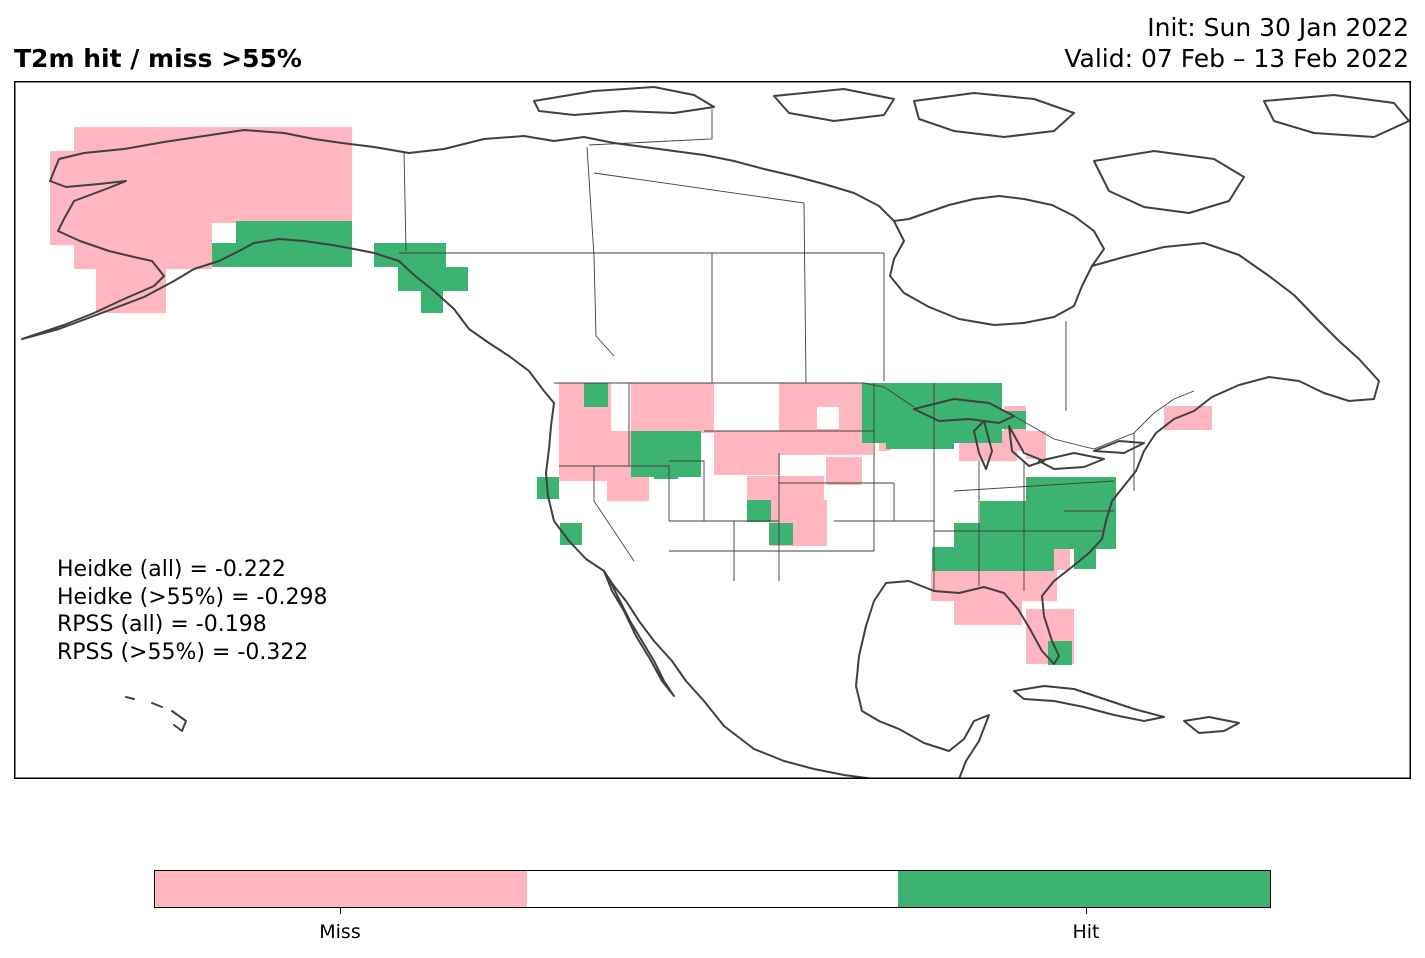  I want to click on rpss-above-55: RPSS (>55%) = -0.322, so click(183, 652).